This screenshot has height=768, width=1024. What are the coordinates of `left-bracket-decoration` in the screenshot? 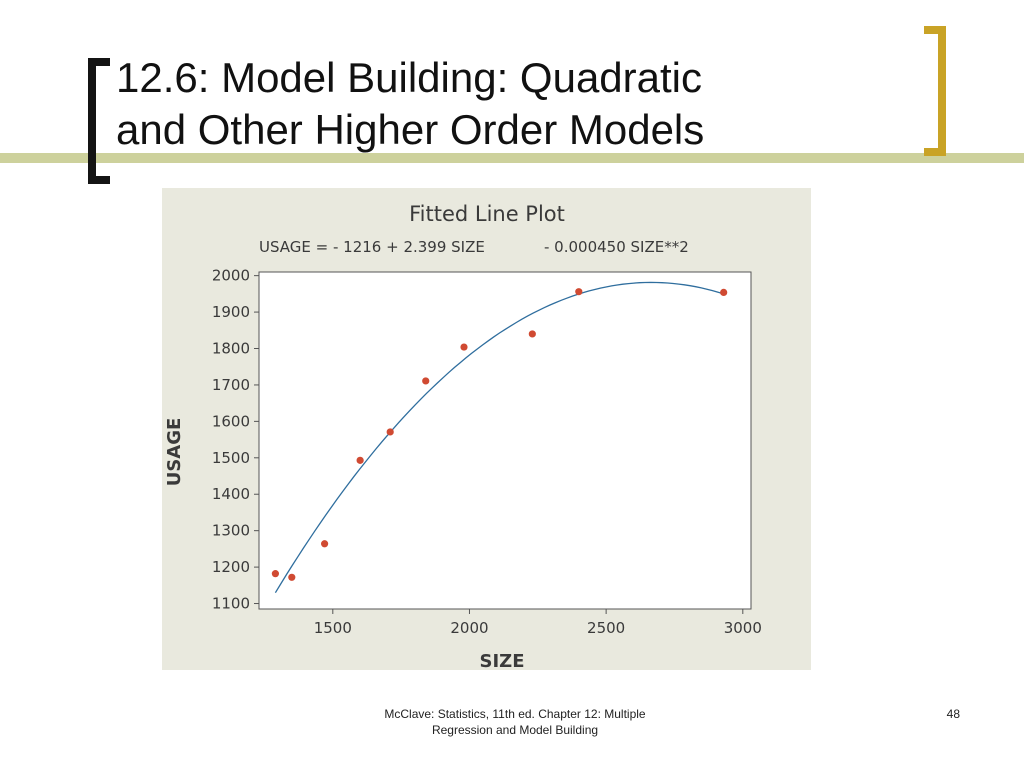 It's located at (99, 121).